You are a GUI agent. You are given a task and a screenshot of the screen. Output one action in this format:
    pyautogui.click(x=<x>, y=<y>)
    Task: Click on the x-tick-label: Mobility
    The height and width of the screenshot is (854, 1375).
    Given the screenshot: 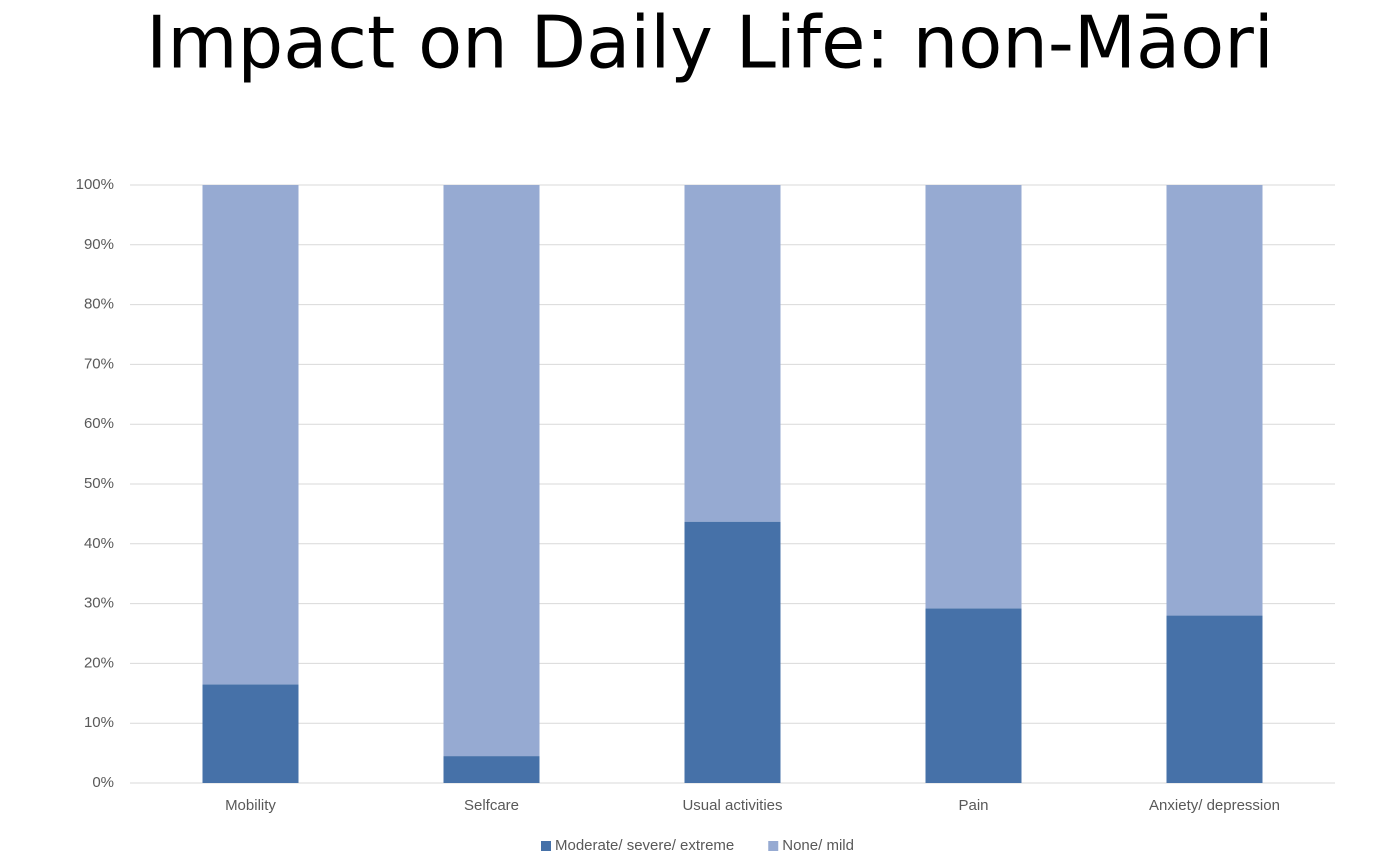 What is the action you would take?
    pyautogui.click(x=250, y=805)
    